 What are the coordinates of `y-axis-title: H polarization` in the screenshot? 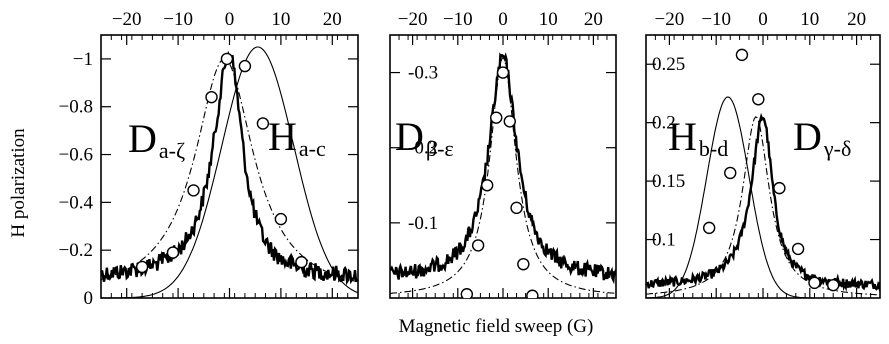 It's located at (18, 183).